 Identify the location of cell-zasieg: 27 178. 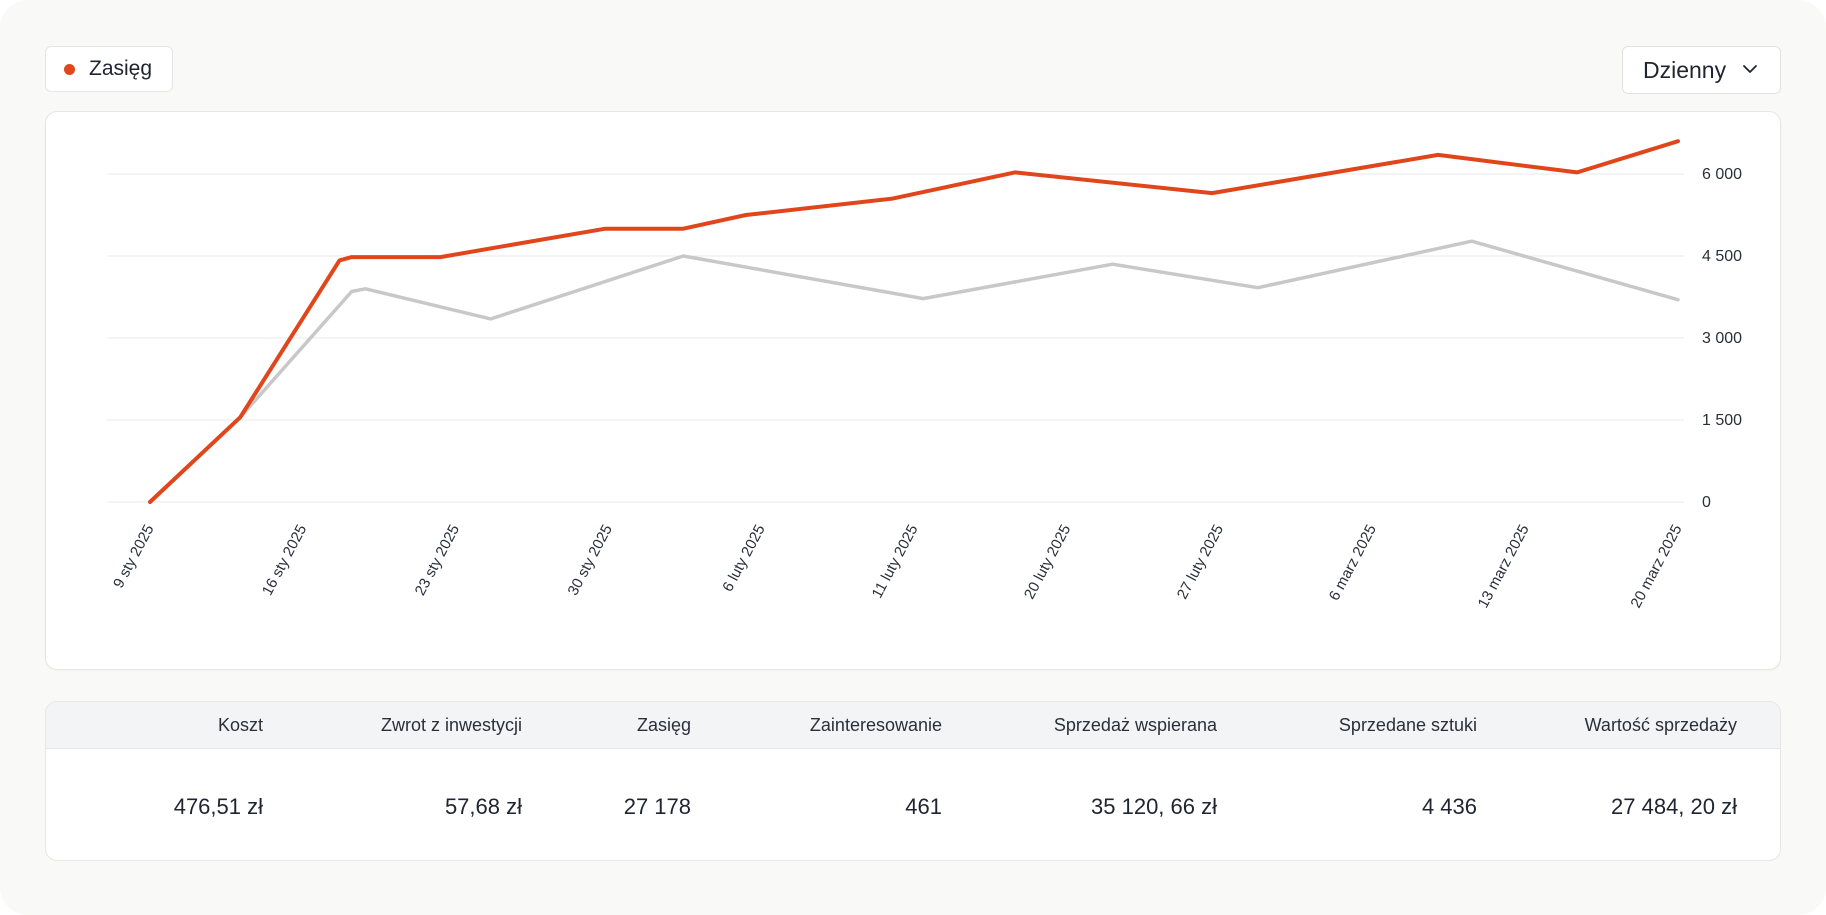
(657, 806).